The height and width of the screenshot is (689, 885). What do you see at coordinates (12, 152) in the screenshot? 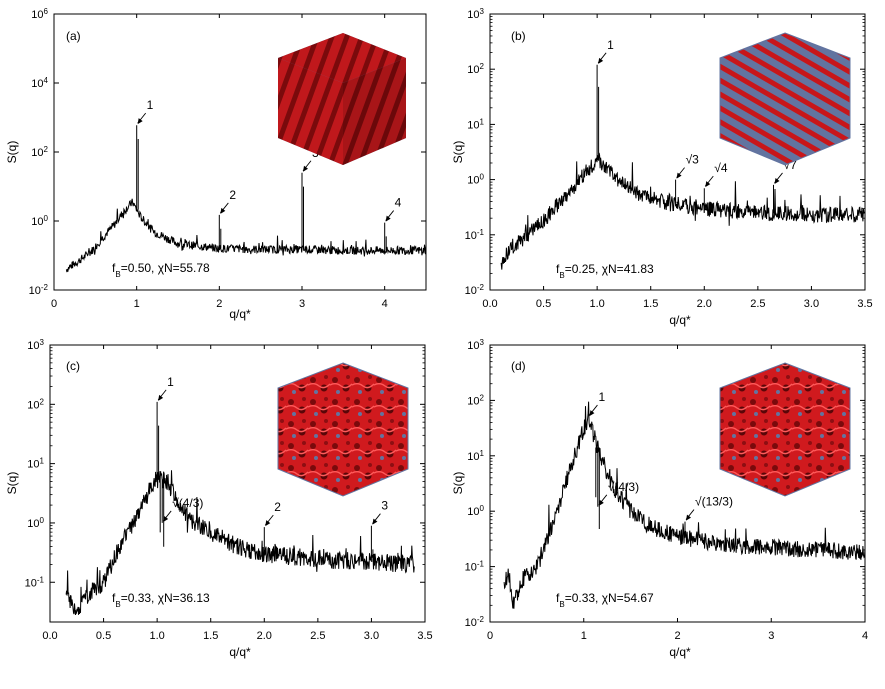
I see `y-axis-label-a: S(q)` at bounding box center [12, 152].